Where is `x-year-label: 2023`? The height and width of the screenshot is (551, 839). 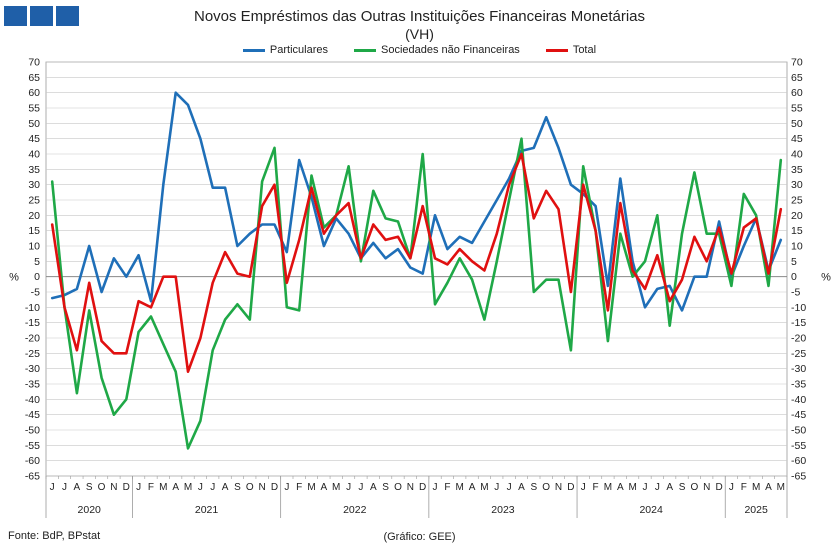 x-year-label: 2023 is located at coordinates (503, 510).